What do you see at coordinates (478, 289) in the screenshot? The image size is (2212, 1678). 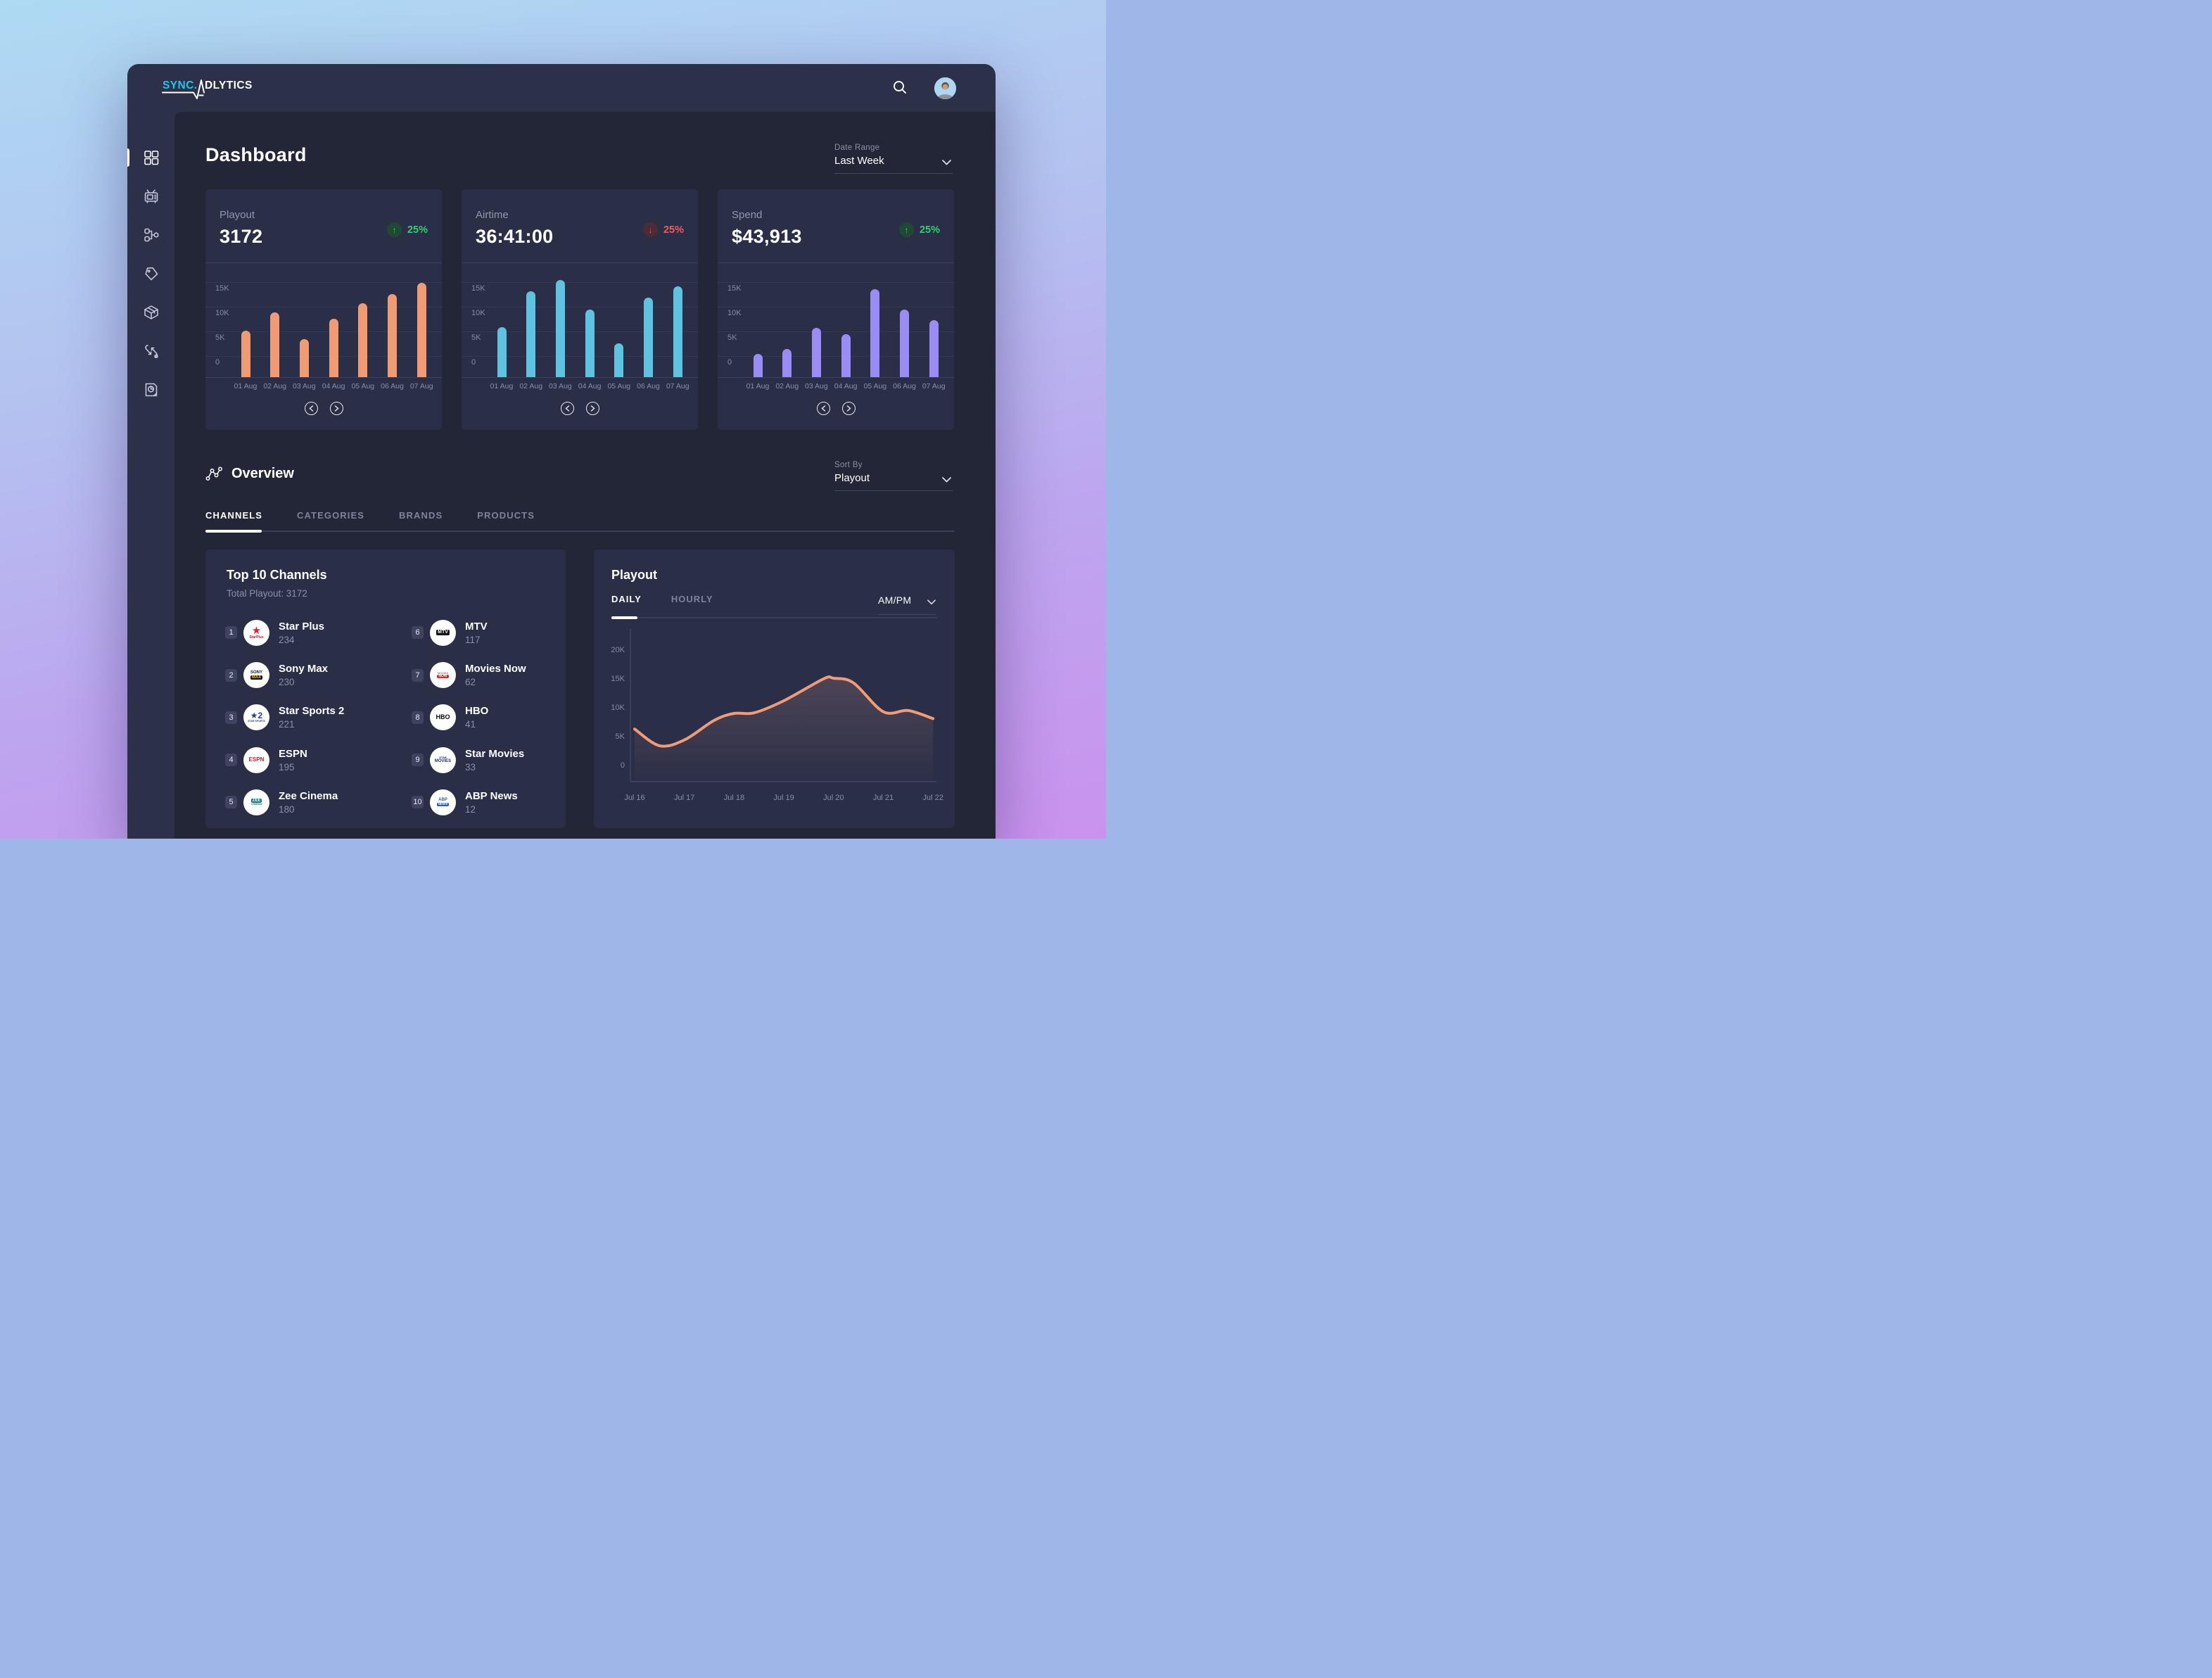 I see `y-tick-label: 15K` at bounding box center [478, 289].